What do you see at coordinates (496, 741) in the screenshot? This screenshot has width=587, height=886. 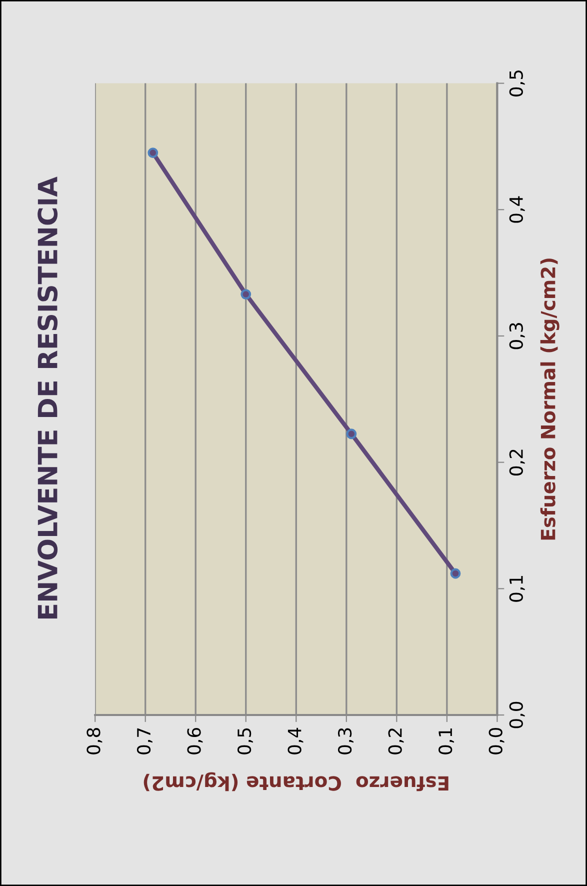 I see `x-tick-label: 0,0` at bounding box center [496, 741].